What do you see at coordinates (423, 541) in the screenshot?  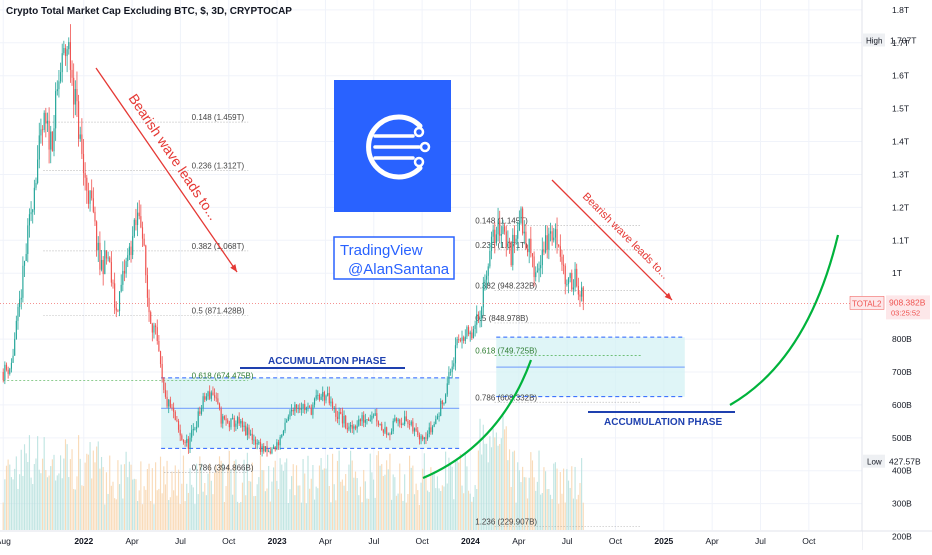 I see `time-tick-label: Oct` at bounding box center [423, 541].